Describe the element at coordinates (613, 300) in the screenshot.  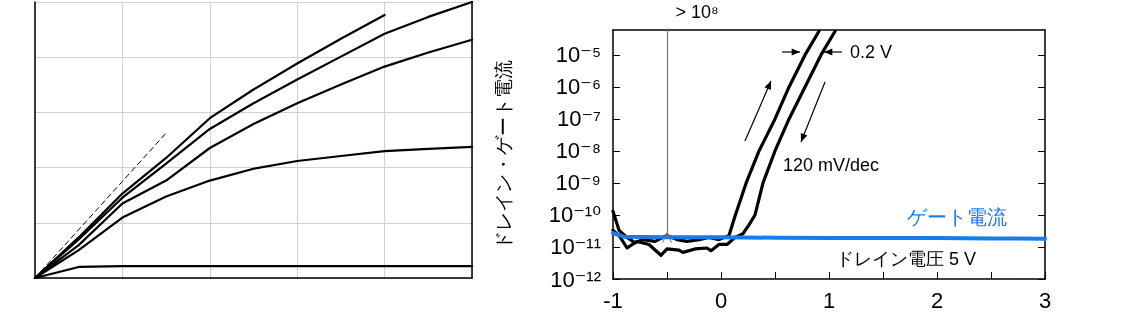
I see `x-tick-label: -1` at that location.